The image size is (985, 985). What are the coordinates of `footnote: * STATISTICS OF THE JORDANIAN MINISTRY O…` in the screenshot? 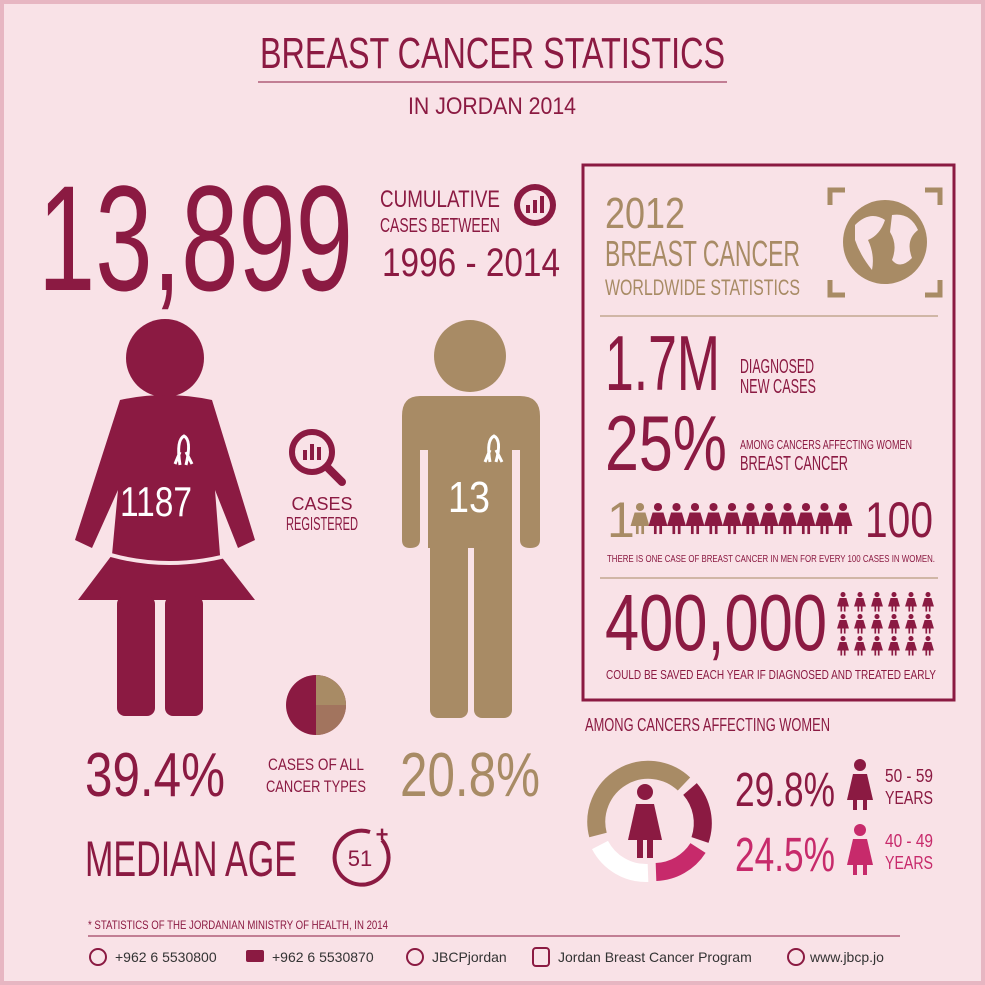 It's located at (238, 925).